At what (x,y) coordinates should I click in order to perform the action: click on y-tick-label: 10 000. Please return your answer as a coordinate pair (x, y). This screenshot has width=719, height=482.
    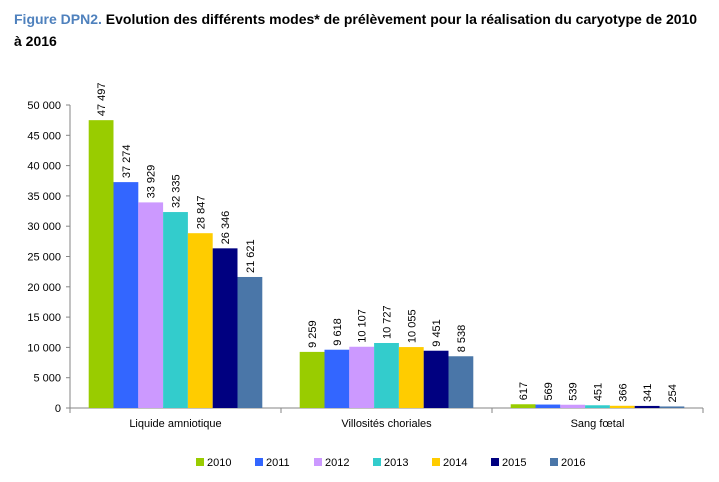
    Looking at the image, I should click on (44, 348).